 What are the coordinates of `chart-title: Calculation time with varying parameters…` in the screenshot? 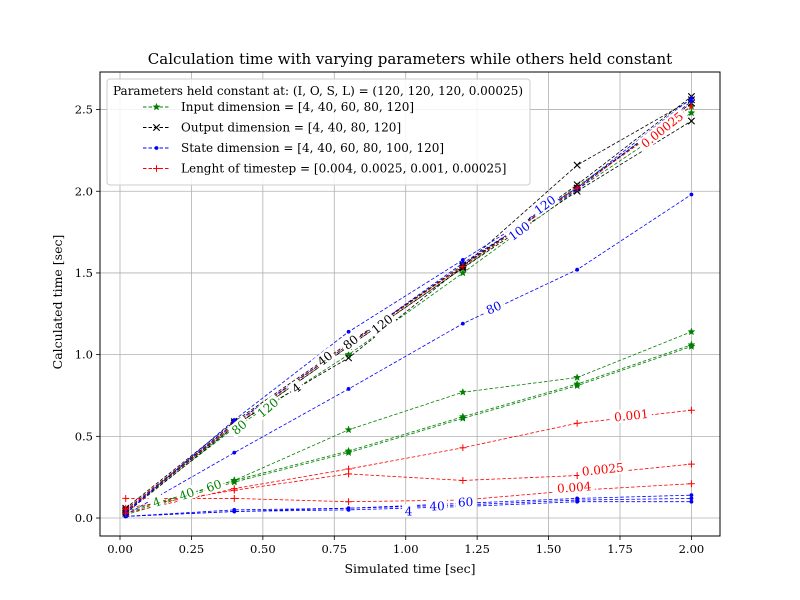 It's located at (410, 59).